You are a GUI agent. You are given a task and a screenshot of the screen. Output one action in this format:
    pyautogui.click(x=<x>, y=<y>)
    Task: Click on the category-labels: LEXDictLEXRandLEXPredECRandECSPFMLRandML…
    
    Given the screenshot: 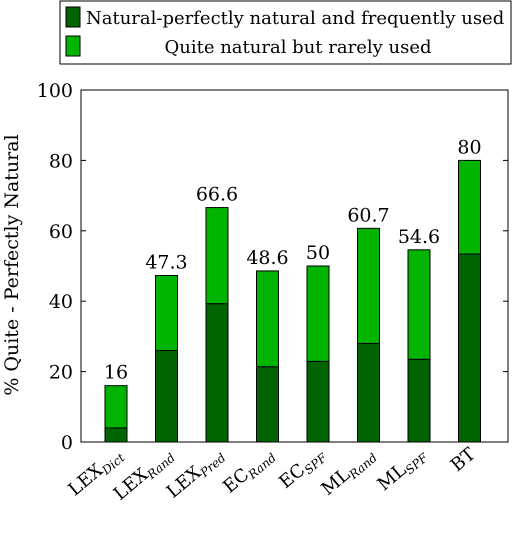 What is the action you would take?
    pyautogui.click(x=272, y=474)
    